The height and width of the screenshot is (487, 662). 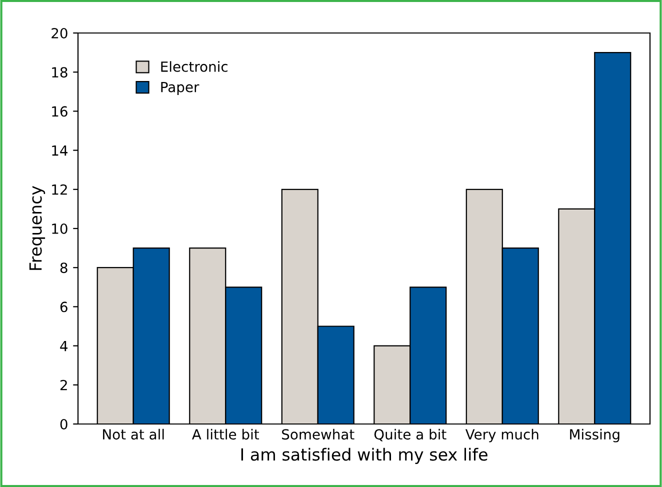 What do you see at coordinates (194, 66) in the screenshot?
I see `legend-label: Electronic` at bounding box center [194, 66].